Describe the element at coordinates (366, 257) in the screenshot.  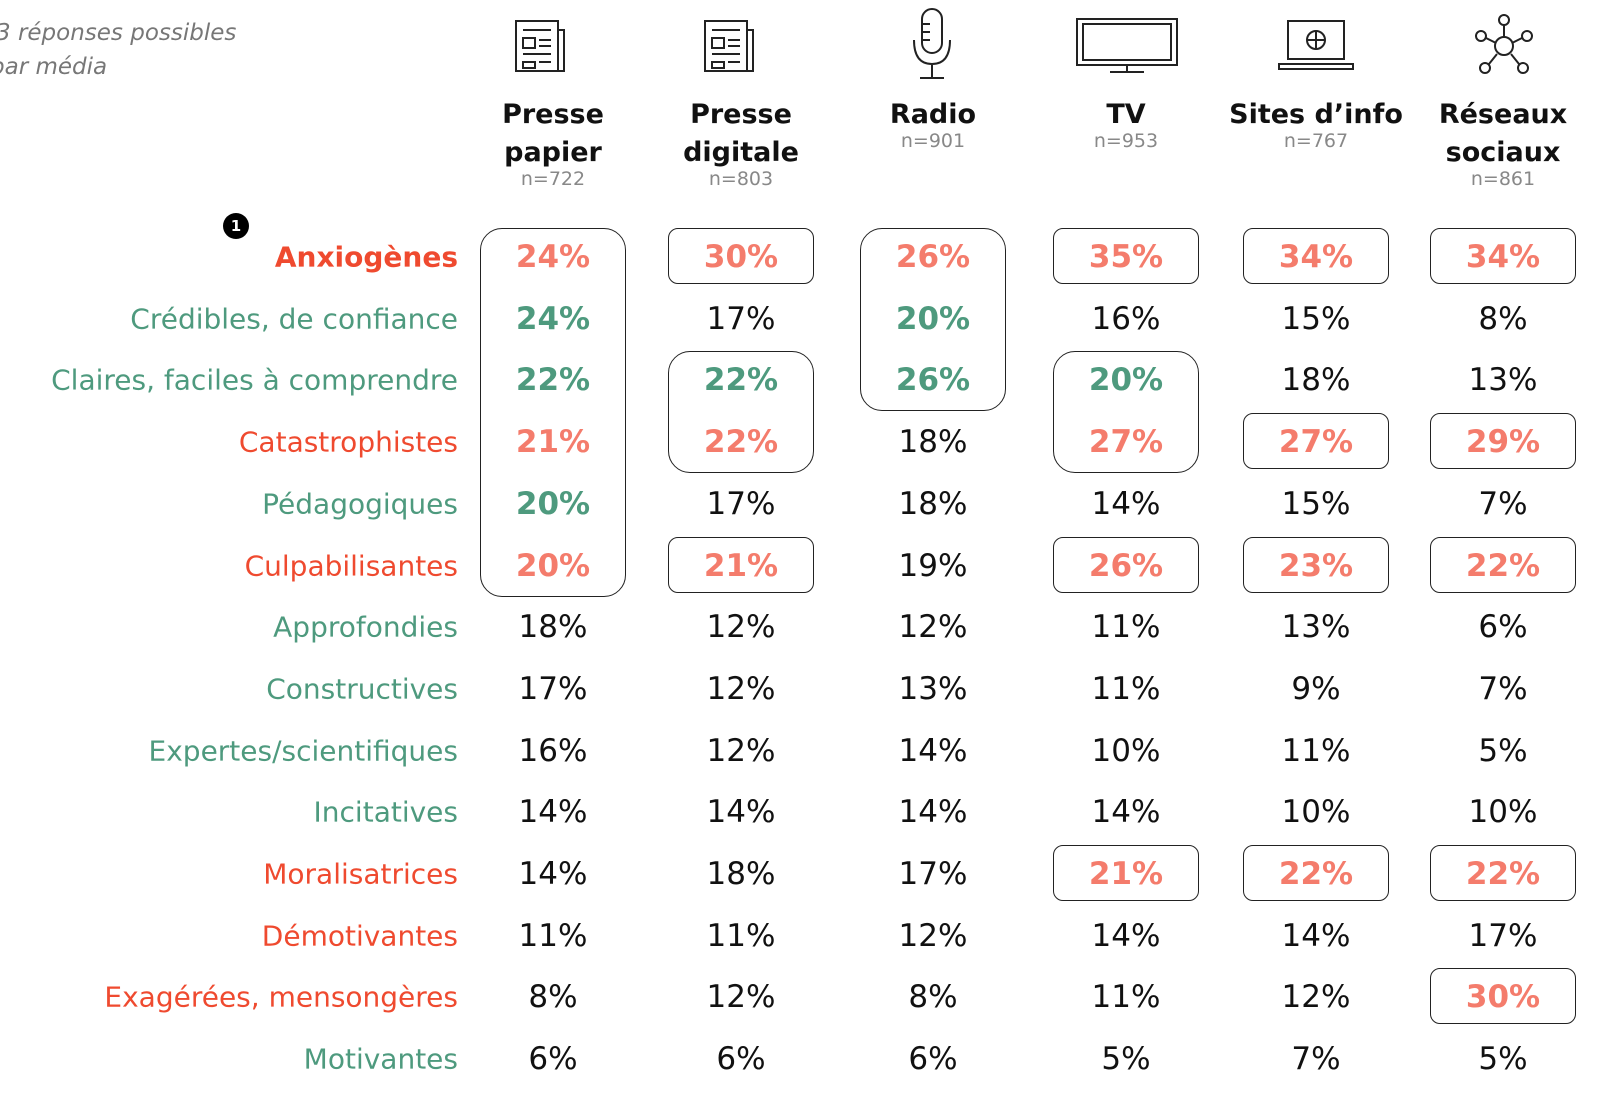
I see `row-label: Anxiogènes` at that location.